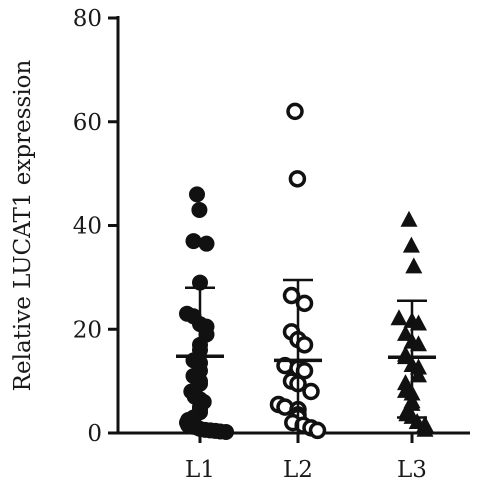 The width and height of the screenshot is (494, 496). Describe the element at coordinates (87, 330) in the screenshot. I see `y-tick-label: 20` at that location.